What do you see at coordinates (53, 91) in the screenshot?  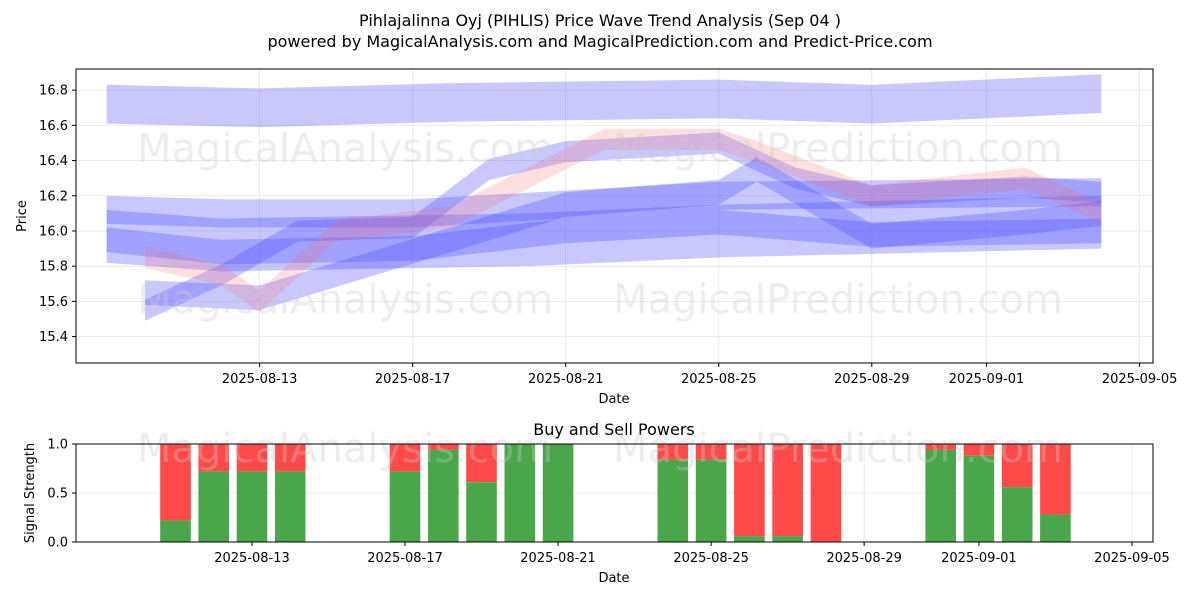 I see `price-y-tick-label: 16.8` at bounding box center [53, 91].